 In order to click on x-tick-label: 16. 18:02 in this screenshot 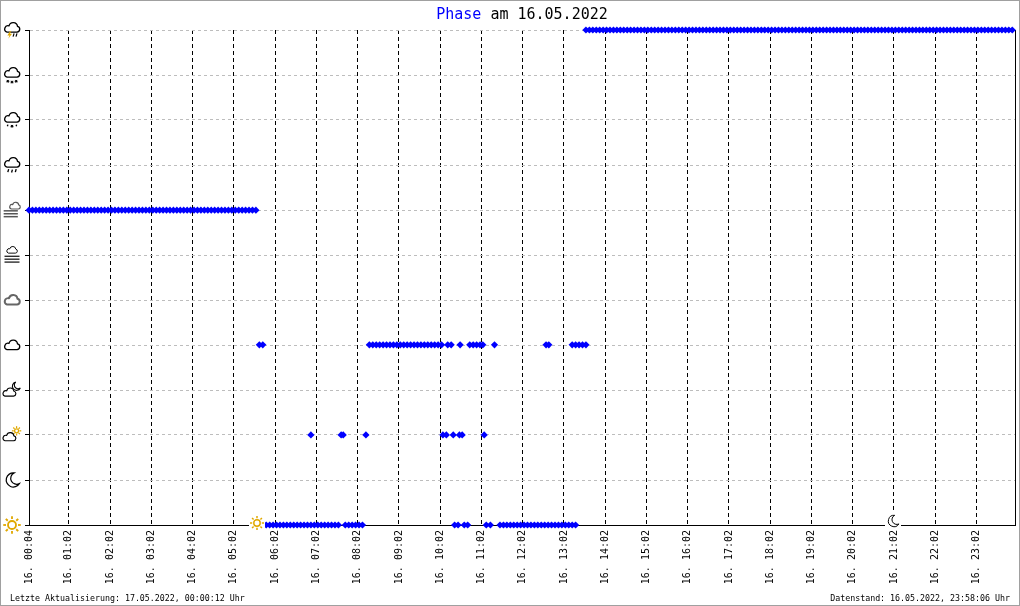, I will do `click(769, 557)`.